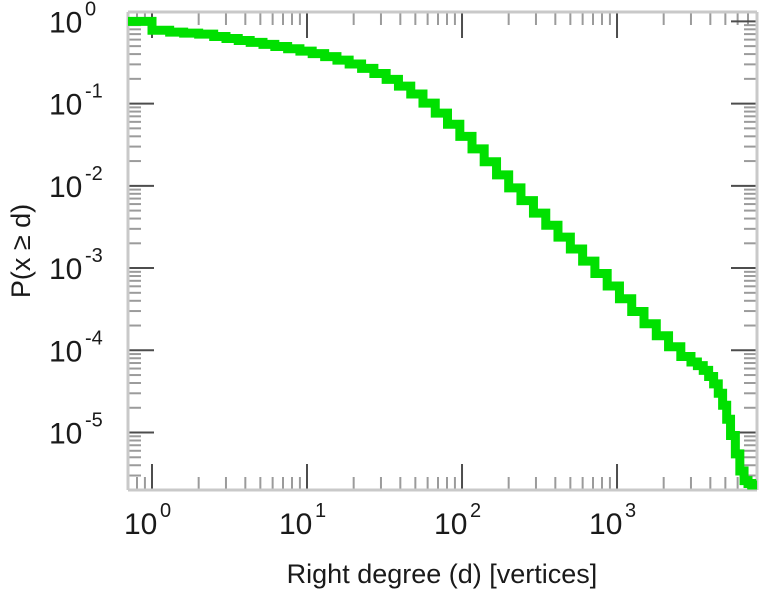 The width and height of the screenshot is (768, 600). I want to click on y-tick-label-0: 10 0, so click(72, 19).